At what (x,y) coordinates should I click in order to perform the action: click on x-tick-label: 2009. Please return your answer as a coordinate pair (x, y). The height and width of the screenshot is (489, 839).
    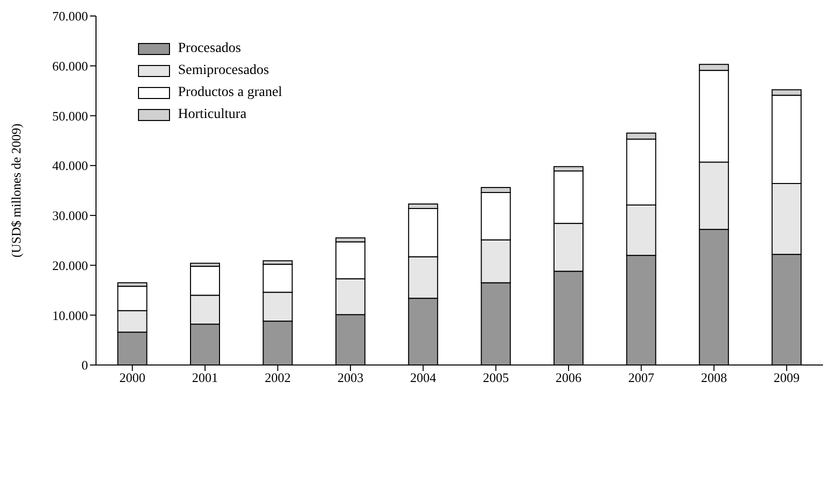
    Looking at the image, I should click on (787, 378).